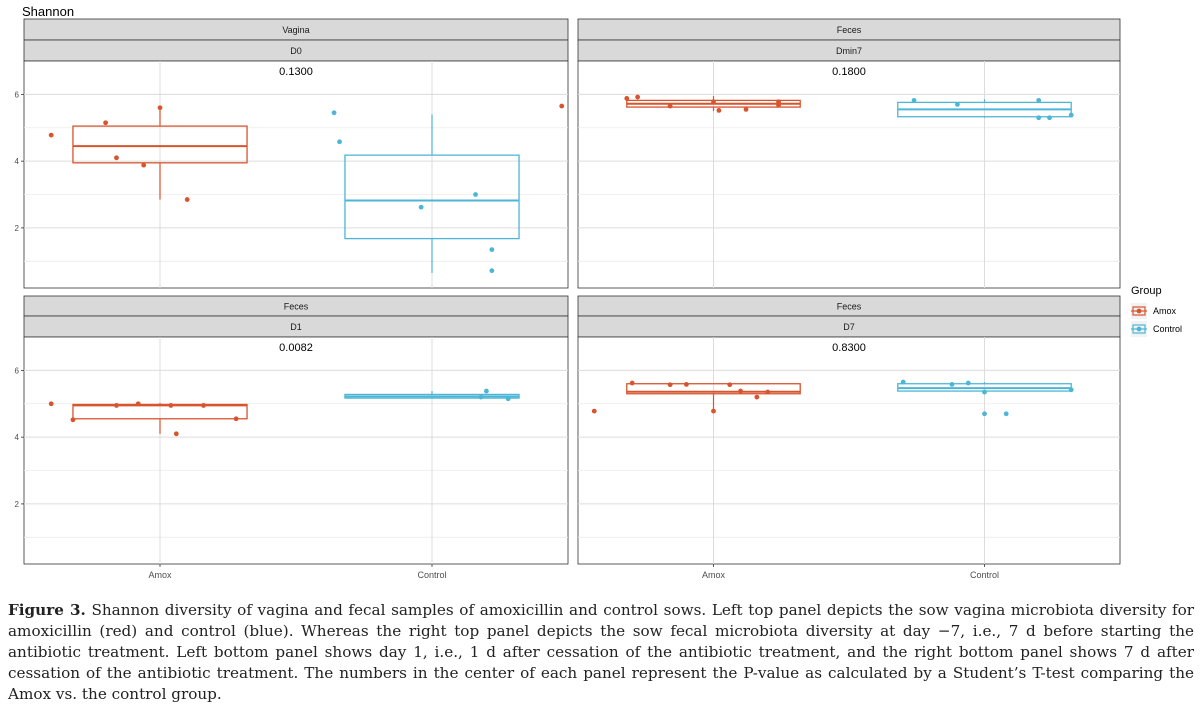 Image resolution: width=1200 pixels, height=705 pixels. I want to click on p-value-label: 0.8300, so click(849, 348).